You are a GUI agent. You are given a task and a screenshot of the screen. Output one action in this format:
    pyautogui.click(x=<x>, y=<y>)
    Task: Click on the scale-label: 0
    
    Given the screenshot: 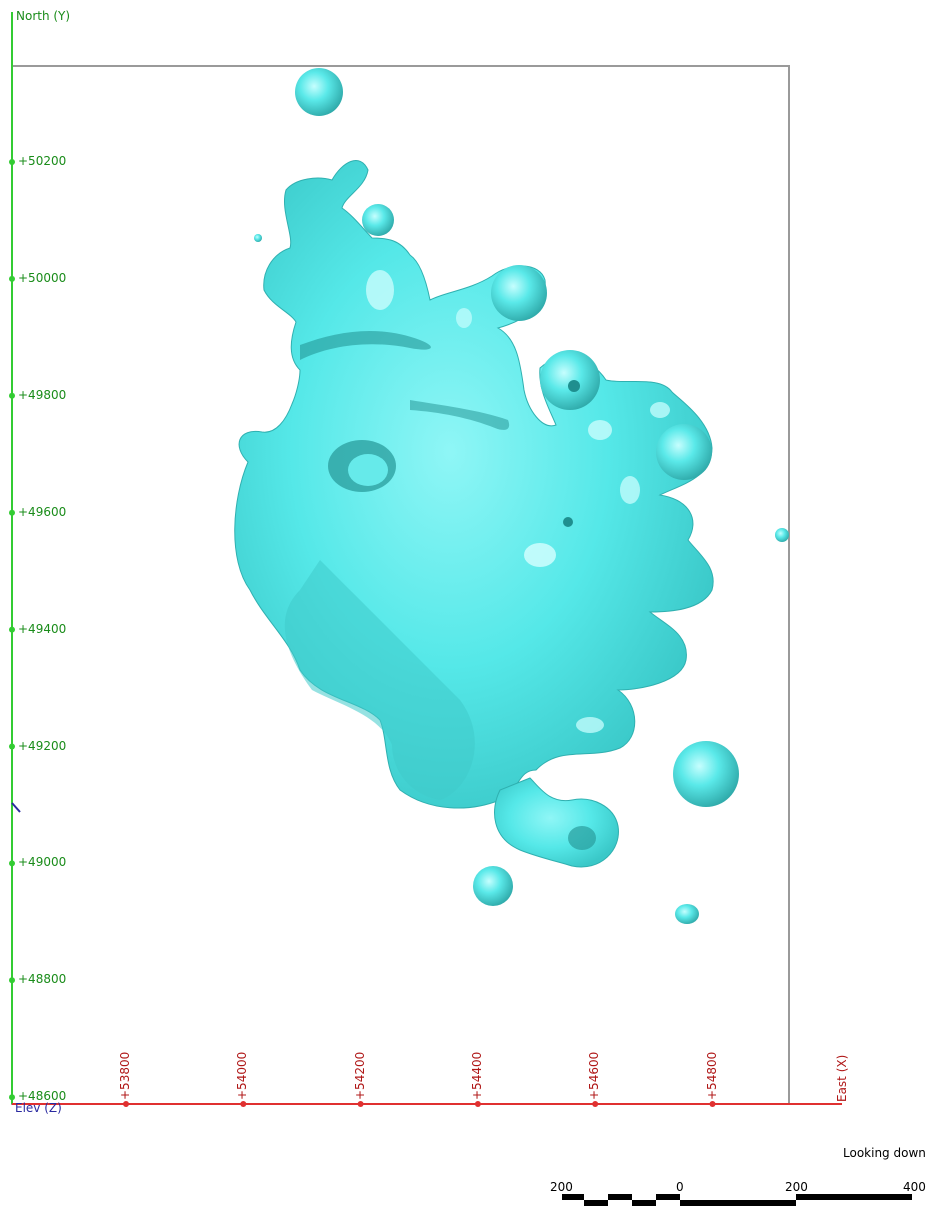 What is the action you would take?
    pyautogui.click(x=680, y=1187)
    